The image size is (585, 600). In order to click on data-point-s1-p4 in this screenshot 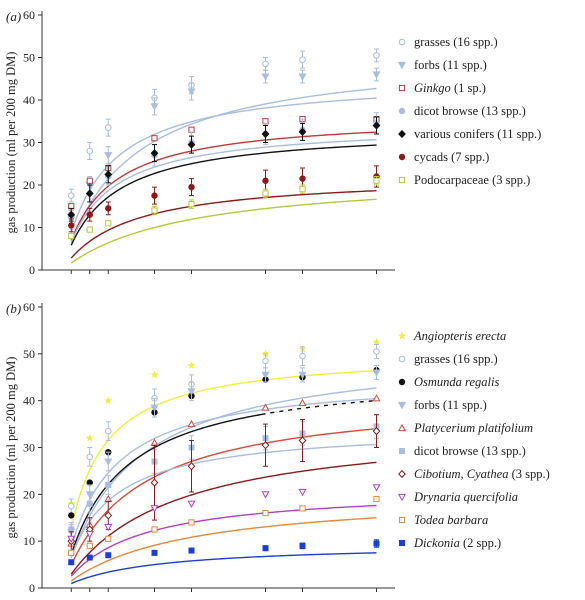, I will do `click(191, 92)`.